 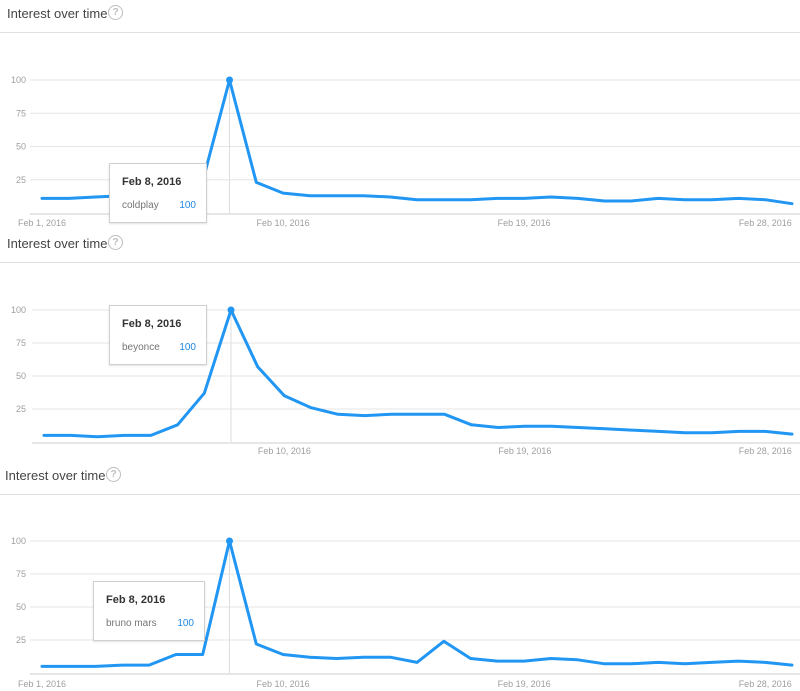 I want to click on tooltip-term: coldplay, so click(x=140, y=205).